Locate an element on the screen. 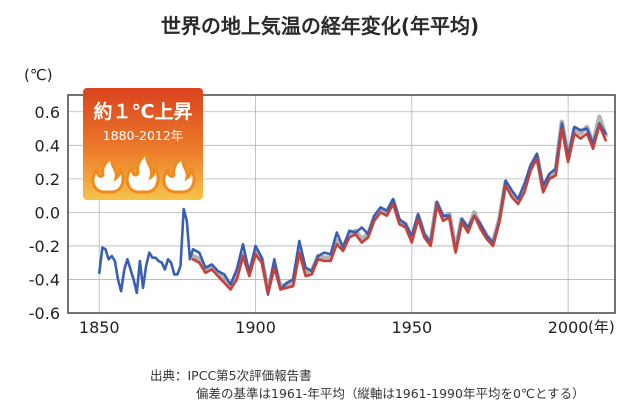 Image resolution: width=640 pixels, height=415 pixels. x-tick-label: 2000 is located at coordinates (568, 327).